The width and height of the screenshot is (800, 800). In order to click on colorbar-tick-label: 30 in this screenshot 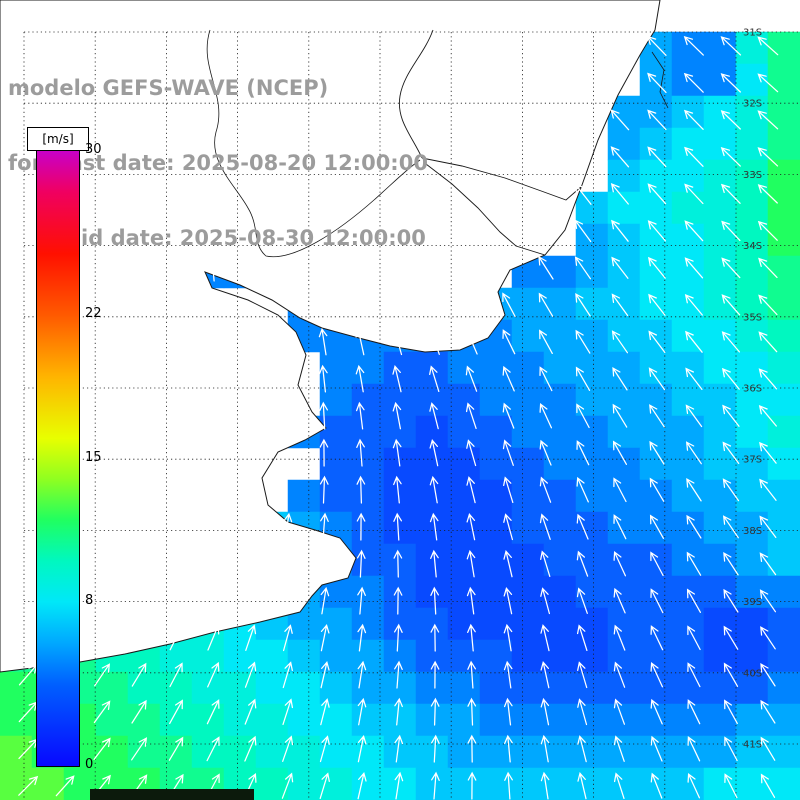, I will do `click(93, 149)`.